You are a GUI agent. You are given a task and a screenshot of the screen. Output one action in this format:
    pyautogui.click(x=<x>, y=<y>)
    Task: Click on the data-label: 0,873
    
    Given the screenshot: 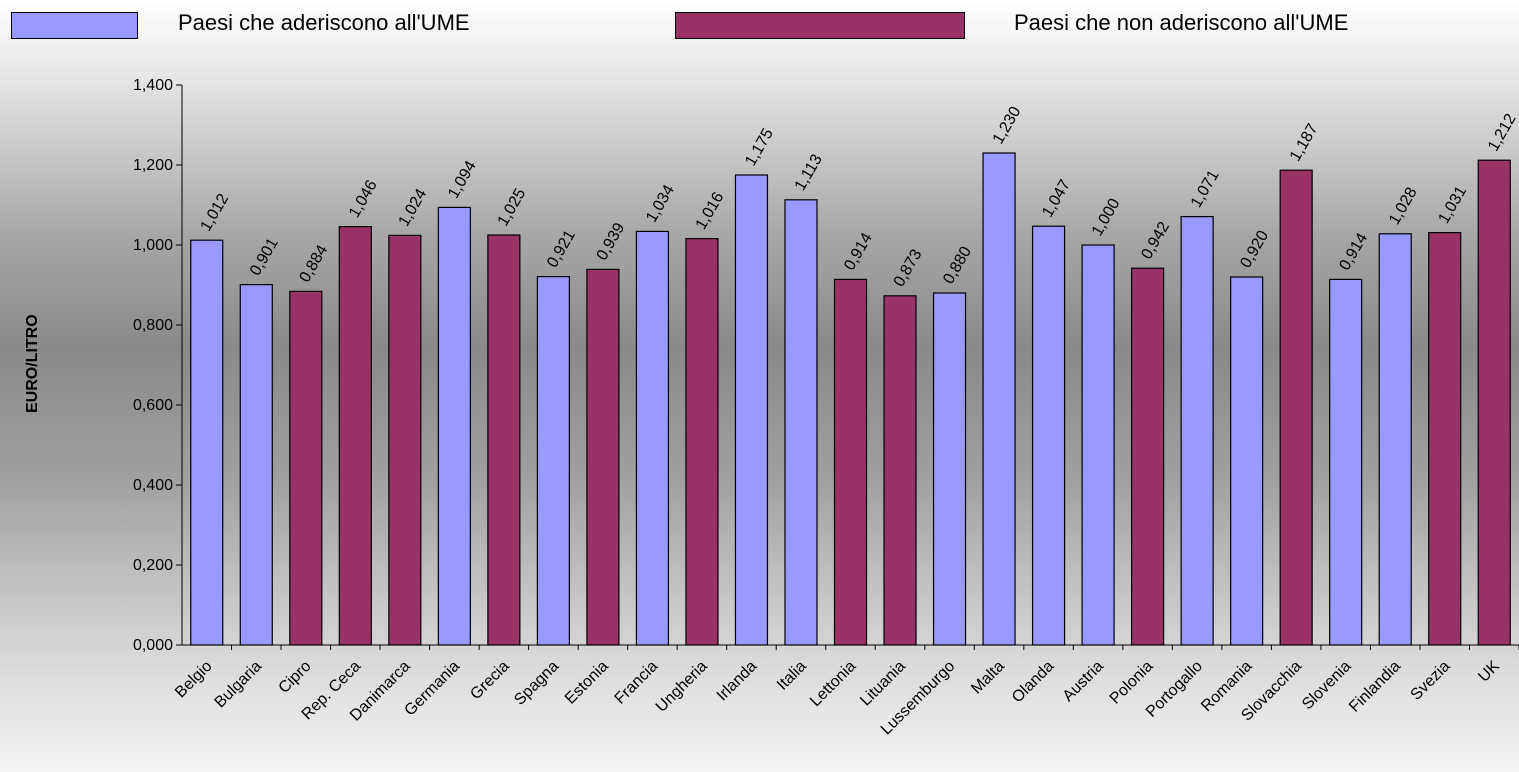 What is the action you would take?
    pyautogui.click(x=908, y=268)
    